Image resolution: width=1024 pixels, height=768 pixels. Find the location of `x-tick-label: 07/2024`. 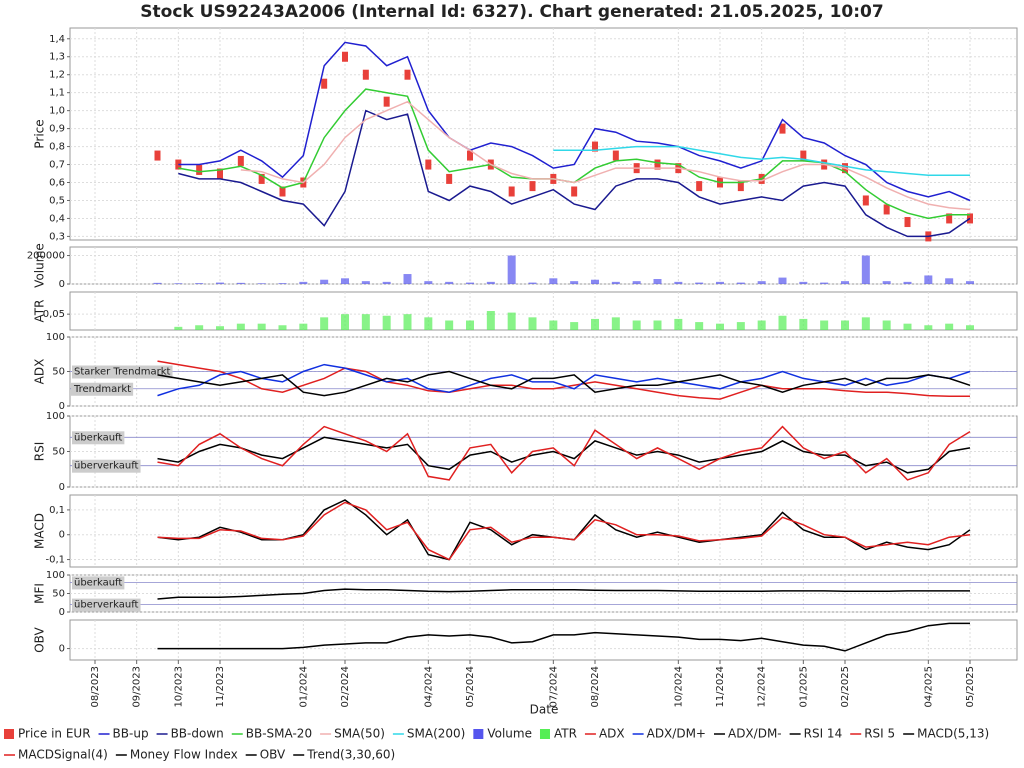

x-tick-label: 07/2024 is located at coordinates (553, 687).